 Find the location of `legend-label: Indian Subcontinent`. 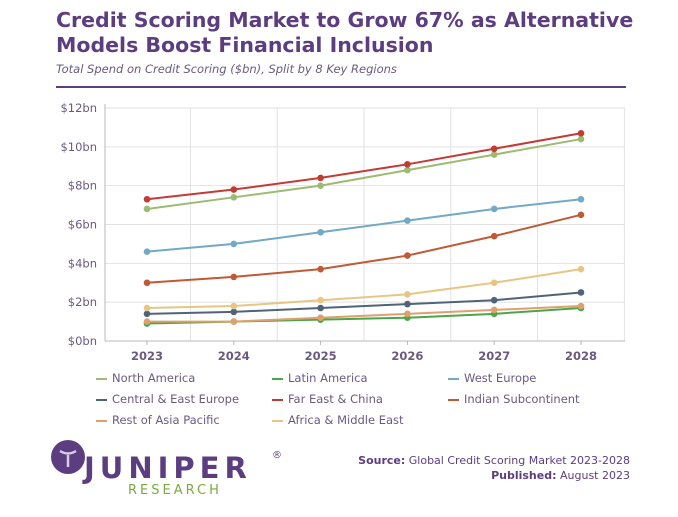

legend-label: Indian Subcontinent is located at coordinates (522, 399).